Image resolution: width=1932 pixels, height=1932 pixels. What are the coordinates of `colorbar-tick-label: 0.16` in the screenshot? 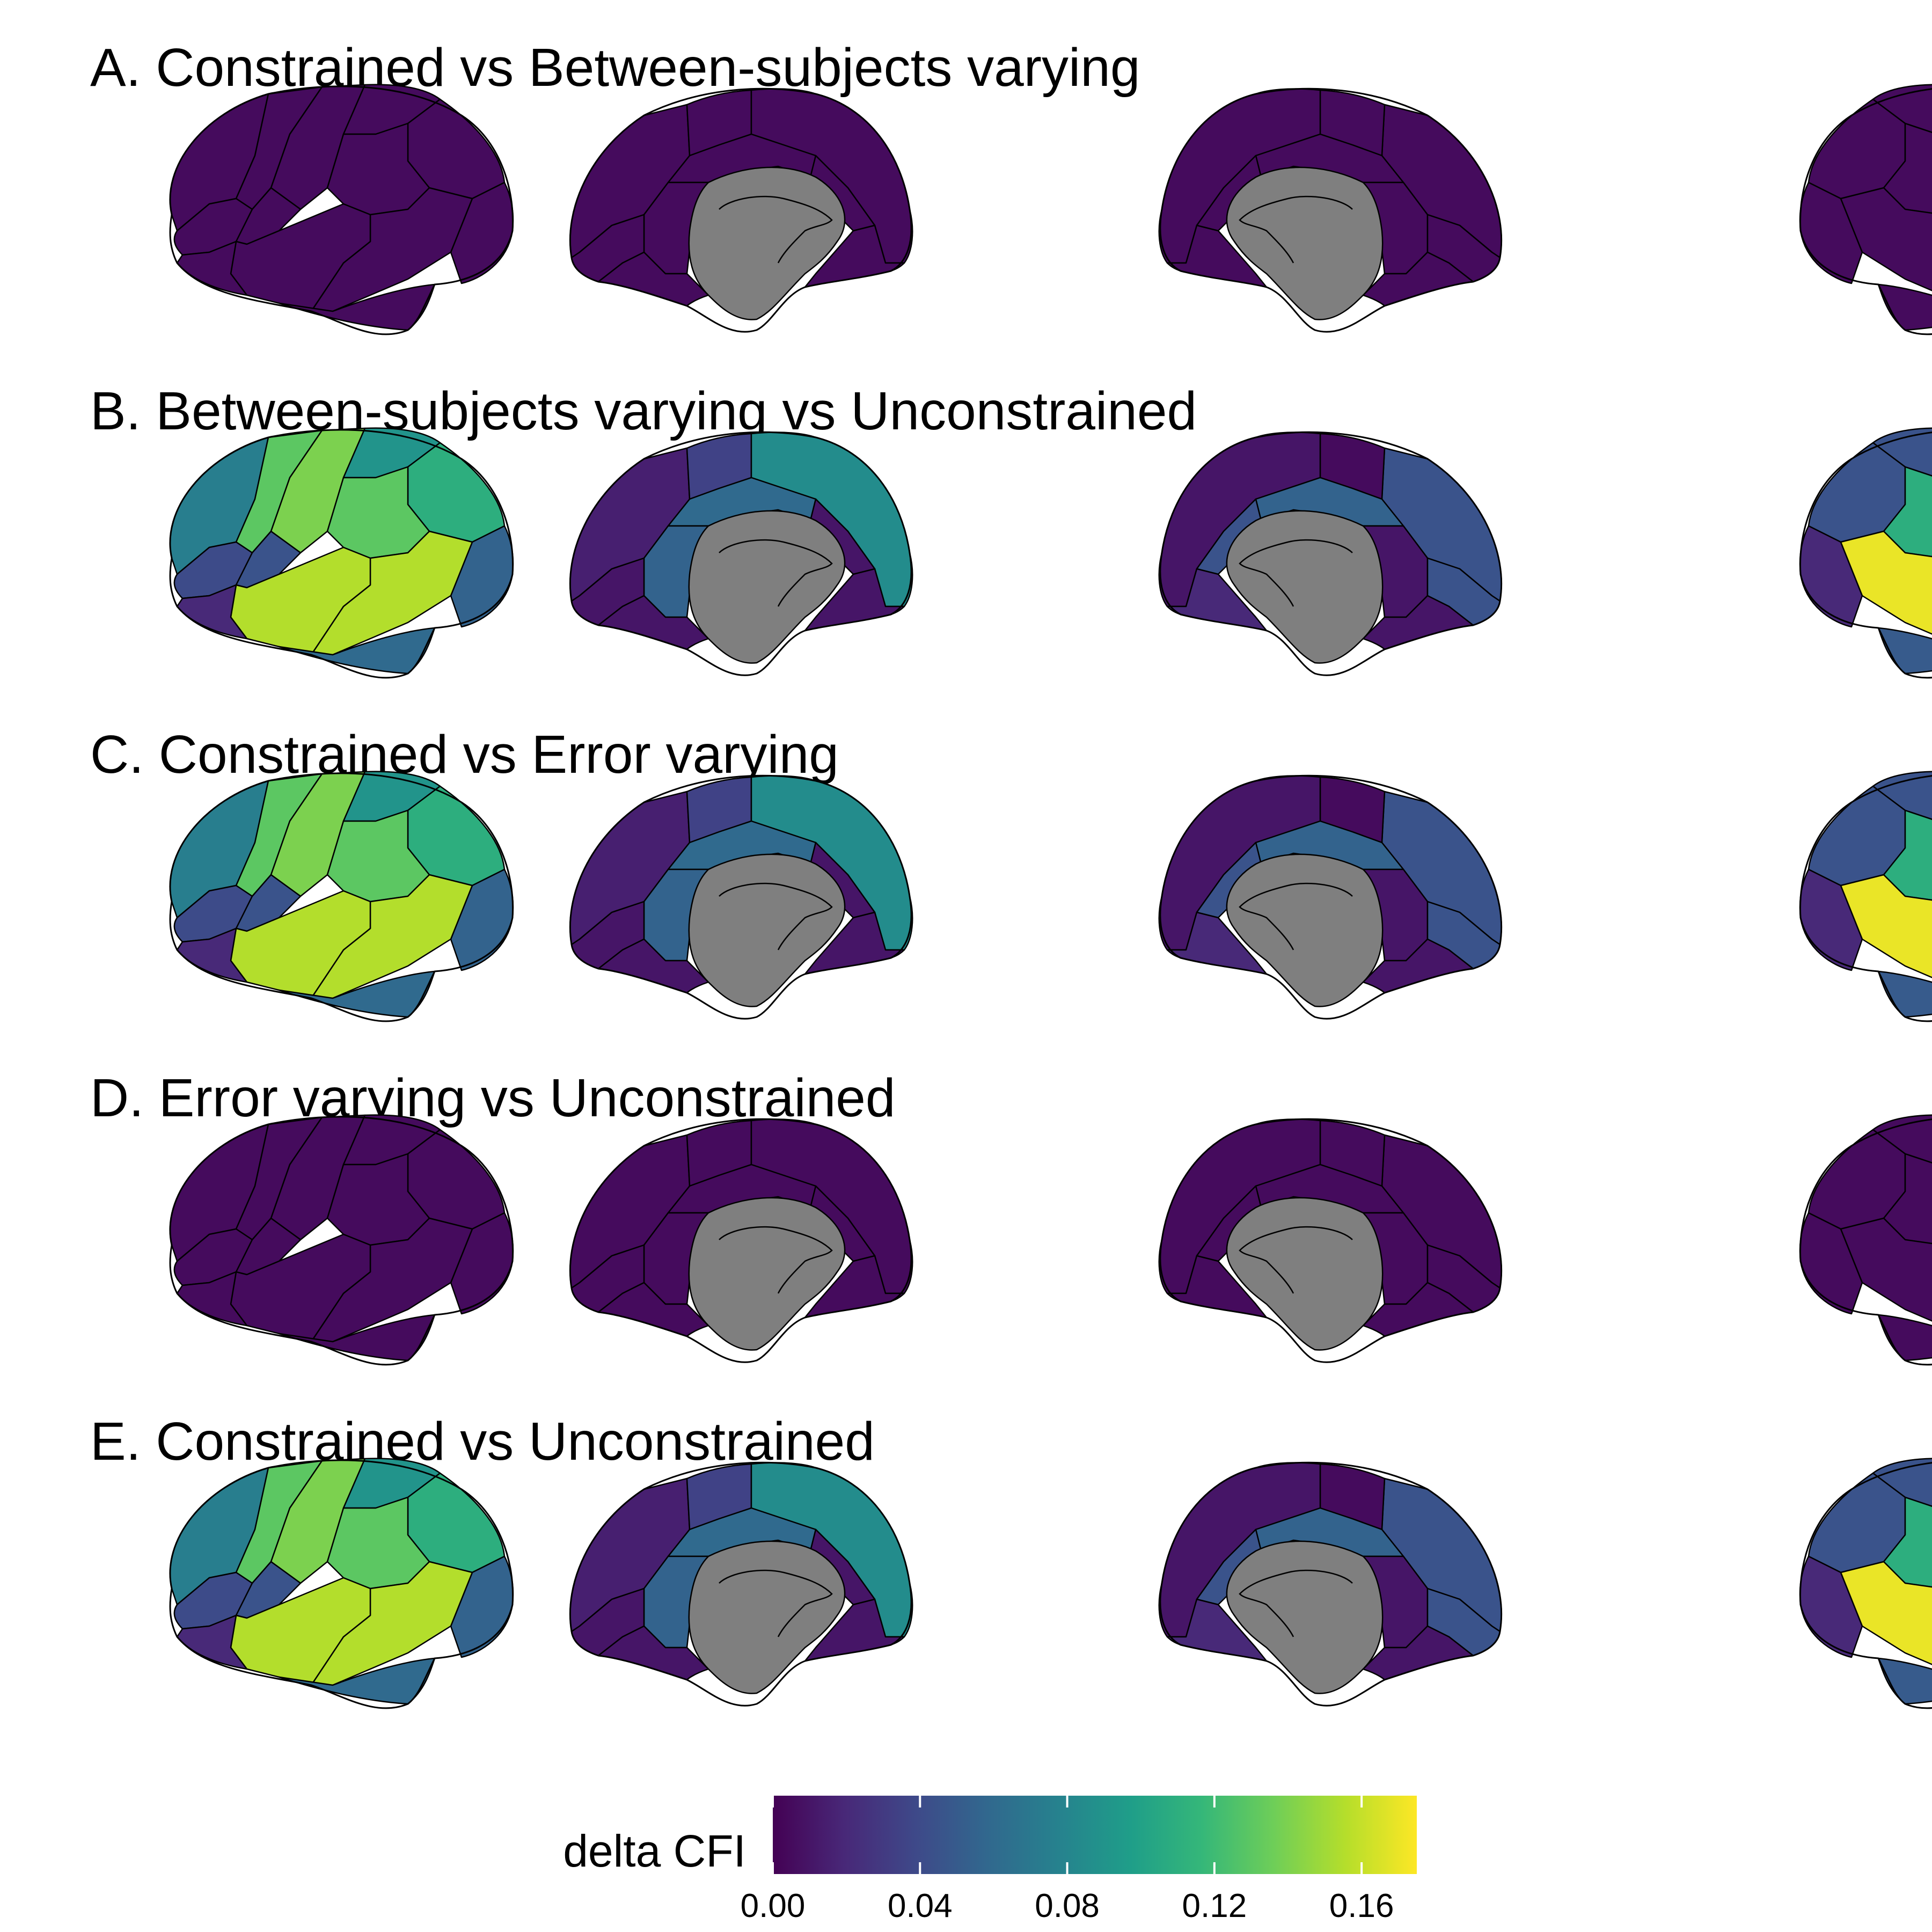 It's located at (1361, 1905).